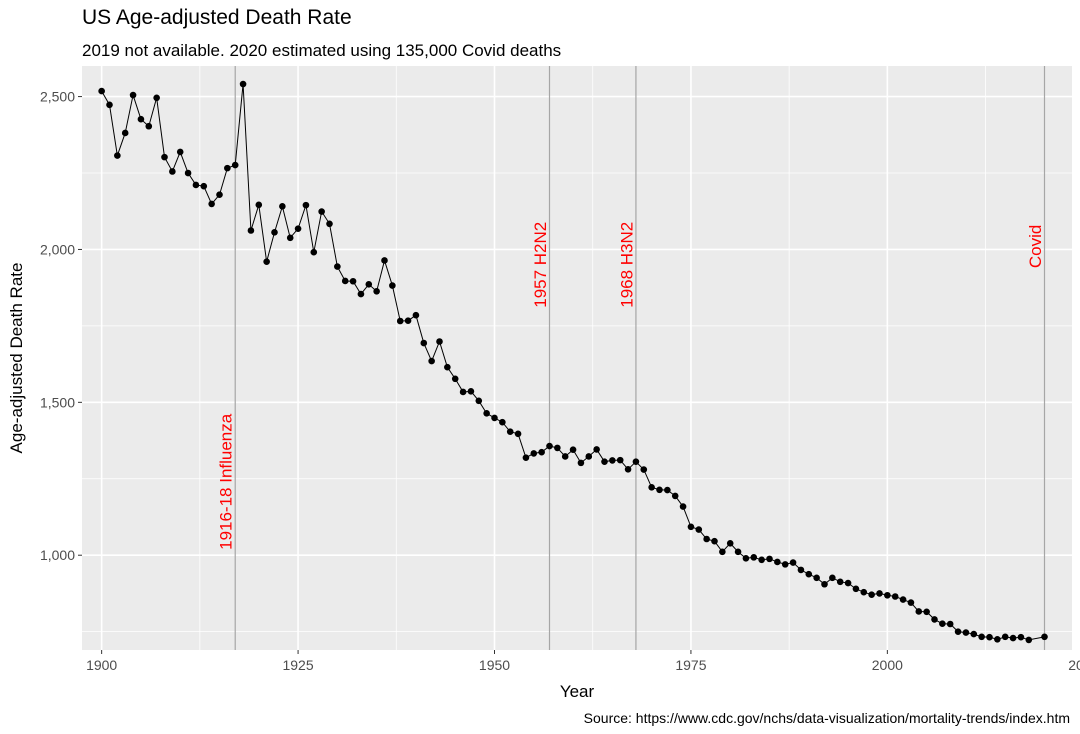  Describe the element at coordinates (297, 665) in the screenshot. I see `x-tick-label: 1925` at that location.